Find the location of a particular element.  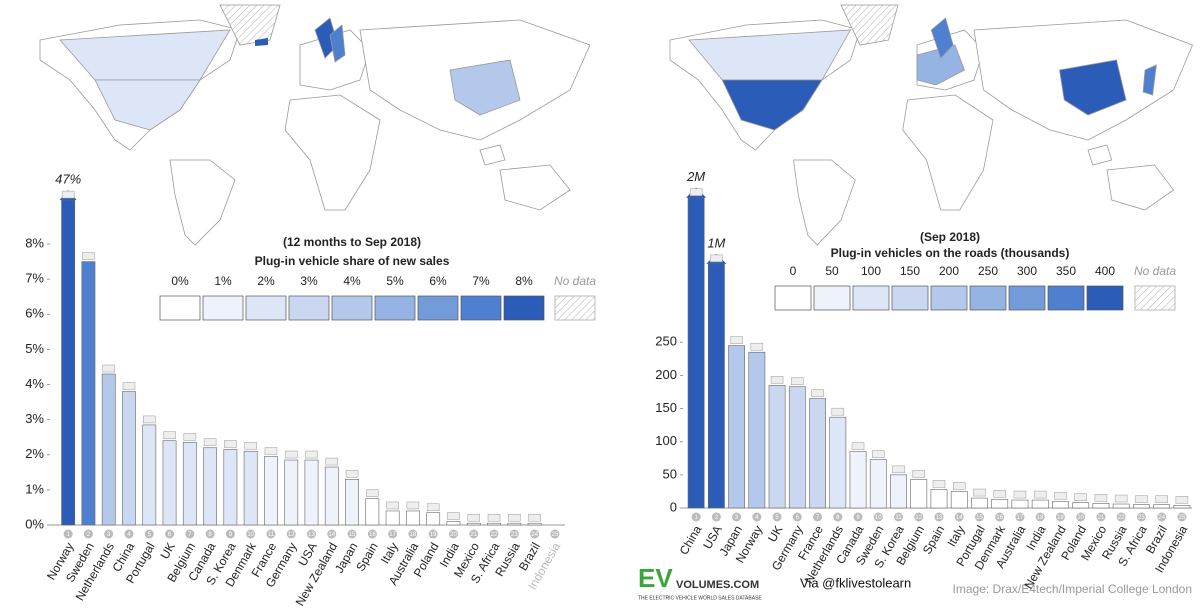

rank: 14 is located at coordinates (959, 518).